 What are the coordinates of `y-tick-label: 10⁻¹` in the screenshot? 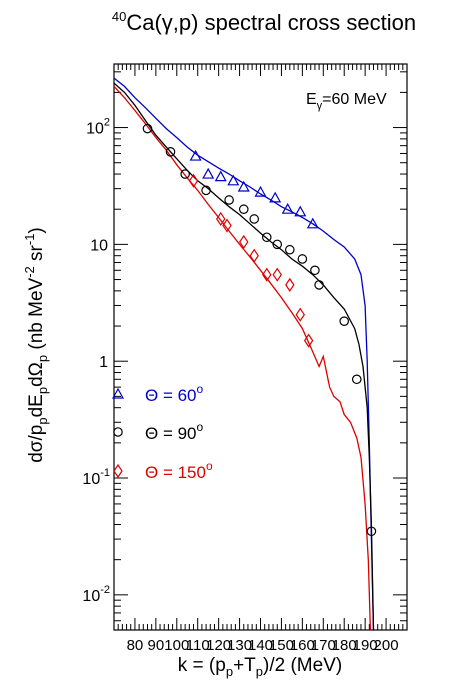 It's located at (96, 477).